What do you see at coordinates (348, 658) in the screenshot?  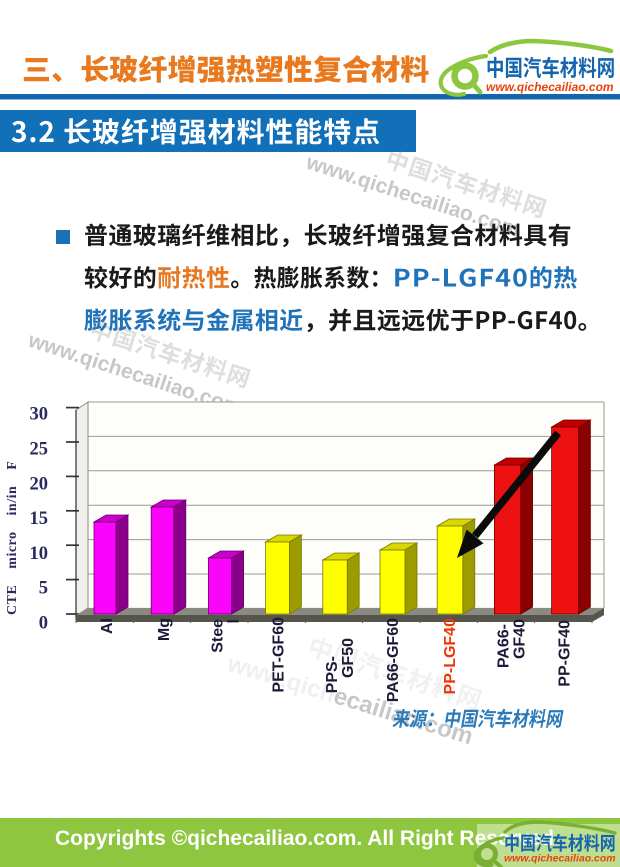 I see `svg-text: GF50` at bounding box center [348, 658].